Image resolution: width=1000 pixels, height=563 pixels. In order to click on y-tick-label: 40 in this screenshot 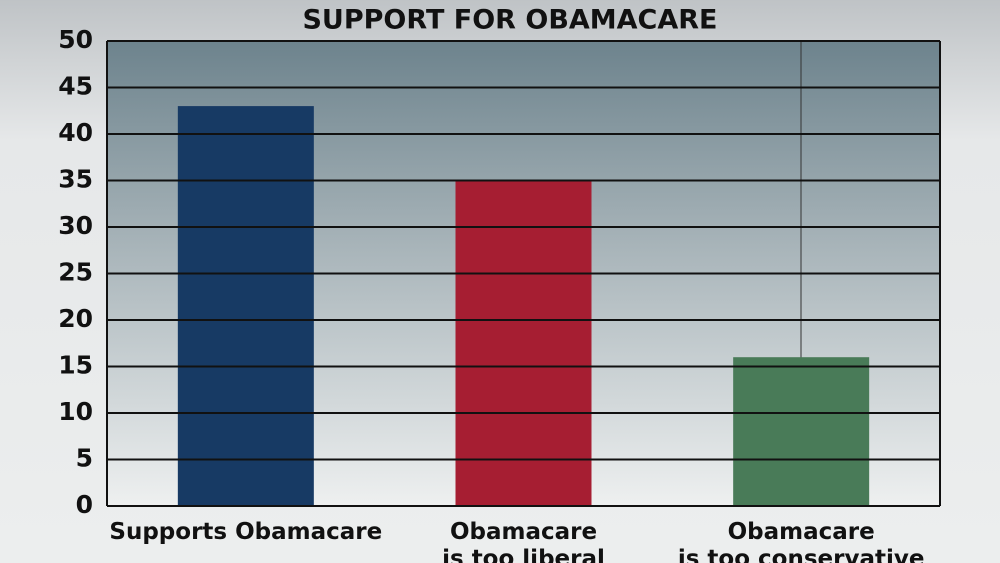, I will do `click(75, 132)`.